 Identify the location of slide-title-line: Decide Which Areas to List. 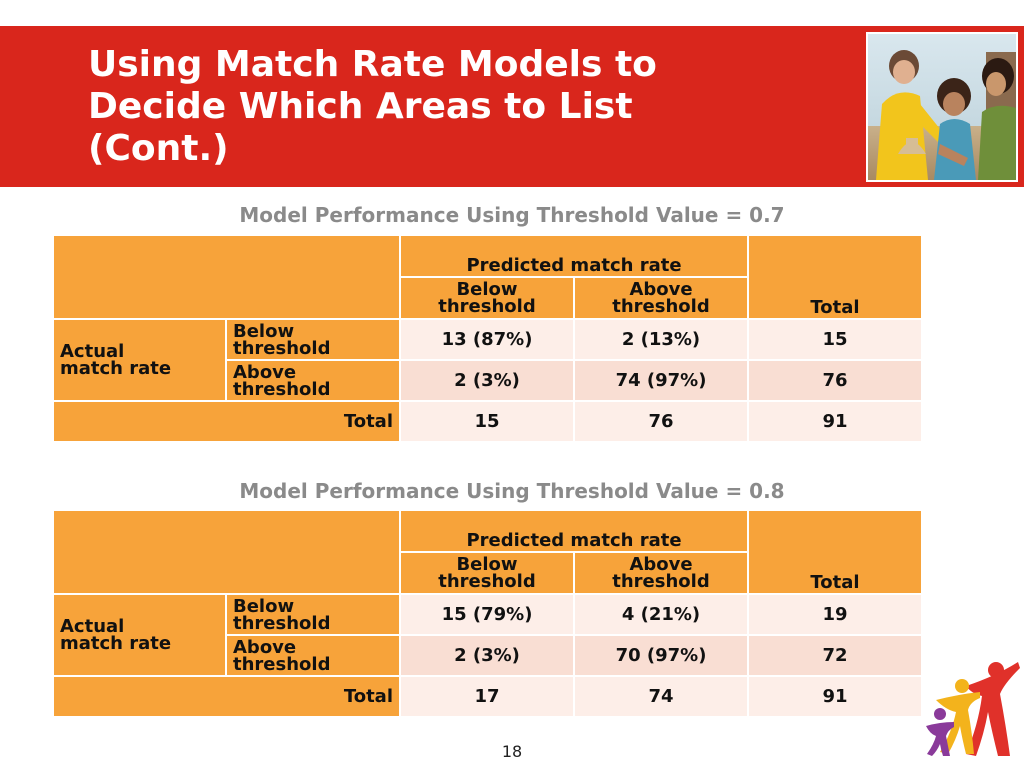
(360, 106).